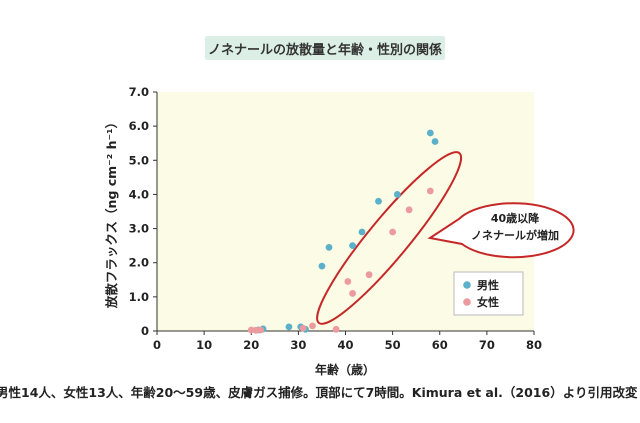 The width and height of the screenshot is (640, 423). Describe the element at coordinates (251, 345) in the screenshot. I see `x-tick-label: 20` at that location.